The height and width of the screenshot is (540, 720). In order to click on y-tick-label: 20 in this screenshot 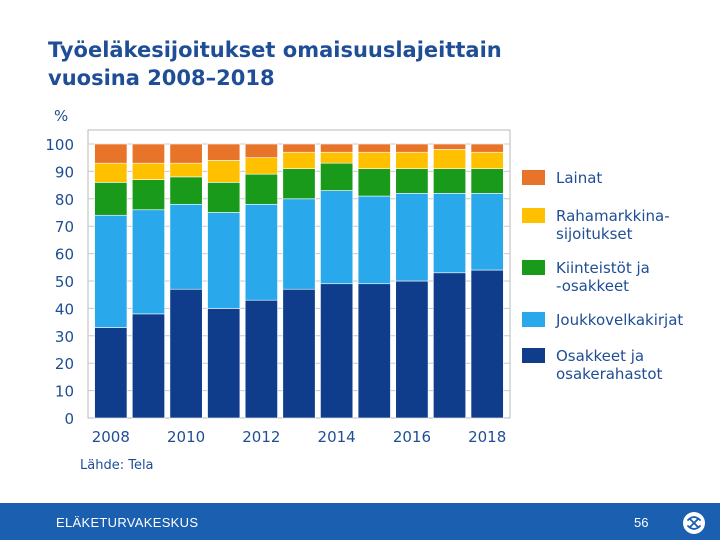, I will do `click(64, 364)`.